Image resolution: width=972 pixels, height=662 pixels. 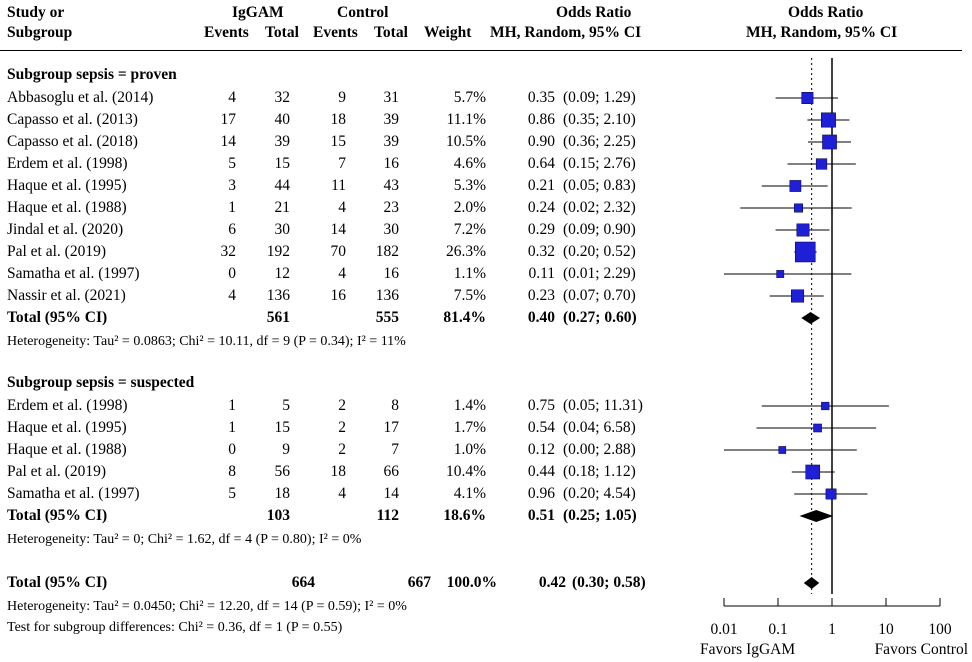 I want to click on events-iggam: 3, so click(x=232, y=185).